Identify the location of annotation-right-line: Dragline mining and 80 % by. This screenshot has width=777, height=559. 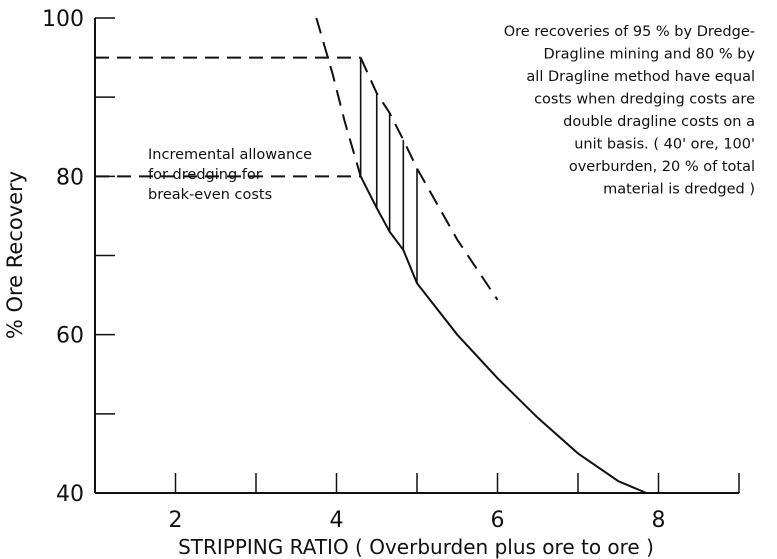
(650, 55).